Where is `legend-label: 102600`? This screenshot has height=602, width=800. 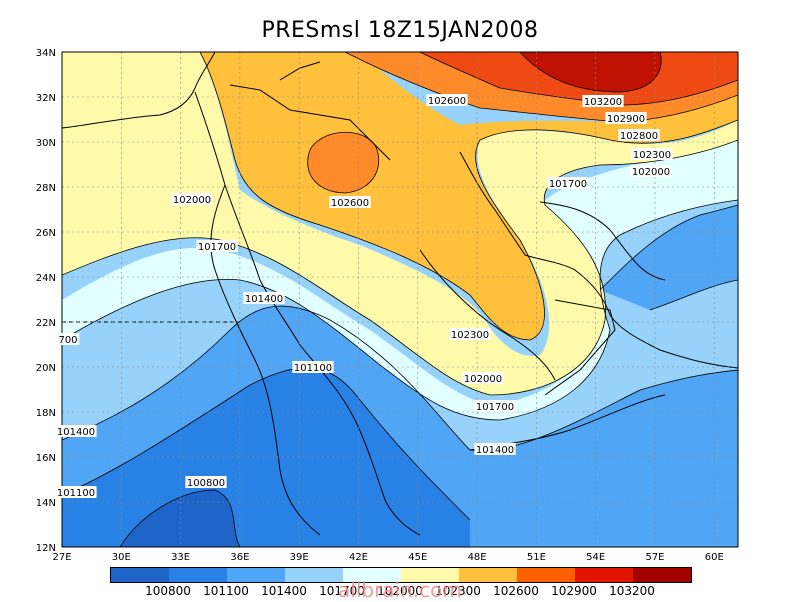
legend-label: 102600 is located at coordinates (516, 591).